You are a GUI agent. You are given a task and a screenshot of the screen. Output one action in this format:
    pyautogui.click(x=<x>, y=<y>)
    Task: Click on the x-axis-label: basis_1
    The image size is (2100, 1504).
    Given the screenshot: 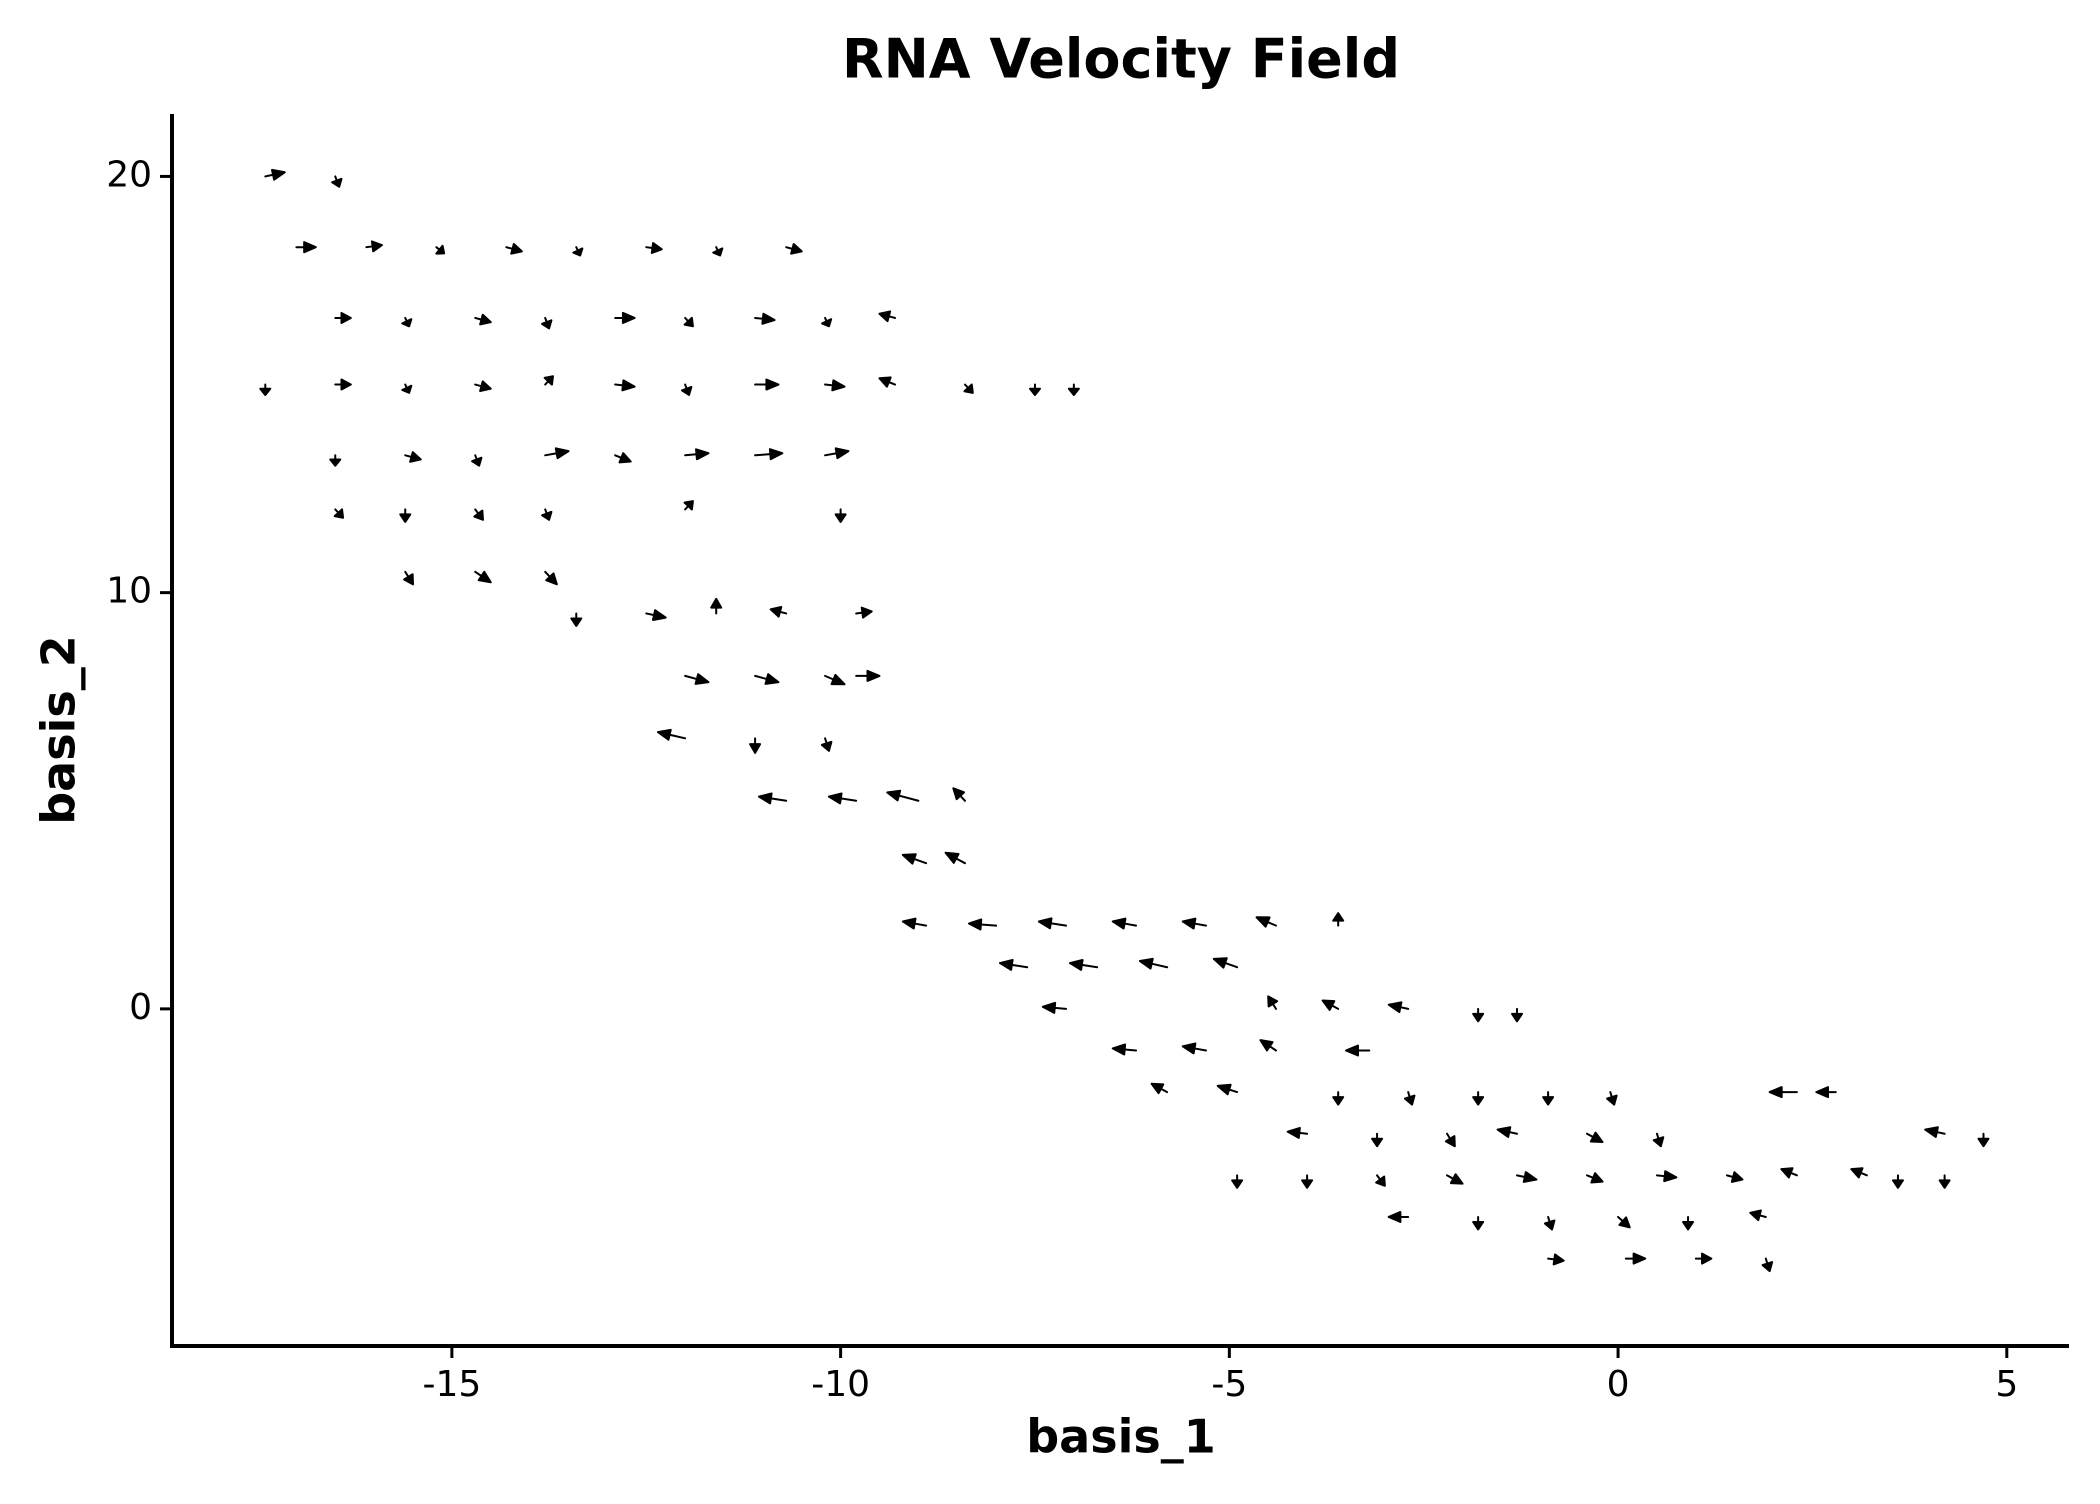 What is the action you would take?
    pyautogui.click(x=1121, y=1437)
    